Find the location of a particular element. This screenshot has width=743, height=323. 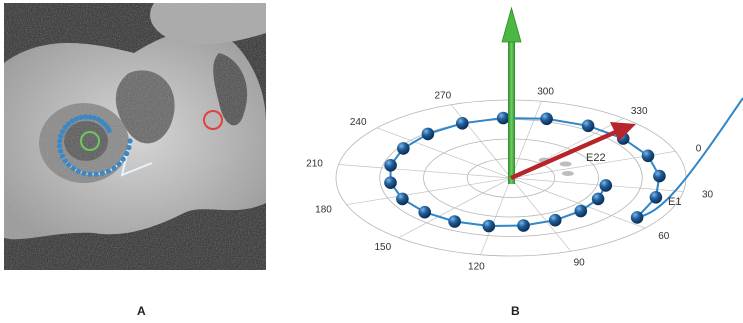

angle-label: 60 is located at coordinates (664, 236).